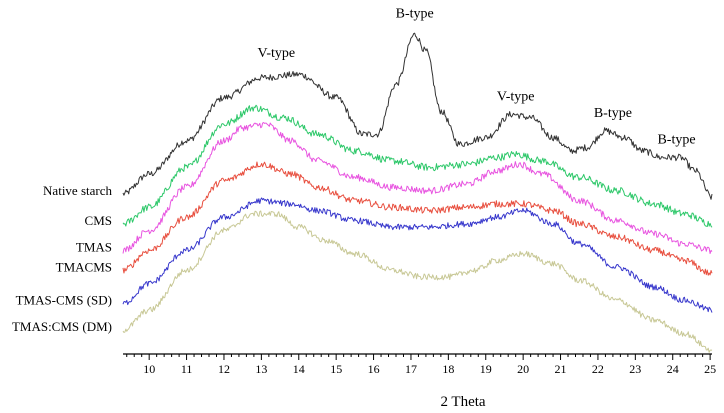 The image size is (724, 413). Describe the element at coordinates (523, 369) in the screenshot. I see `x-tick-label-20: 20` at that location.